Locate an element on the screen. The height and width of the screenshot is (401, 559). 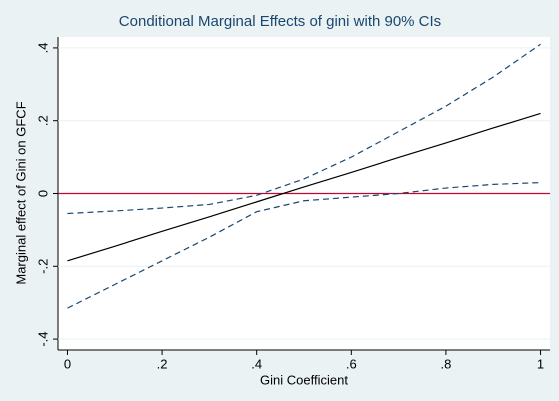
x-tick-label: 1 is located at coordinates (540, 363).